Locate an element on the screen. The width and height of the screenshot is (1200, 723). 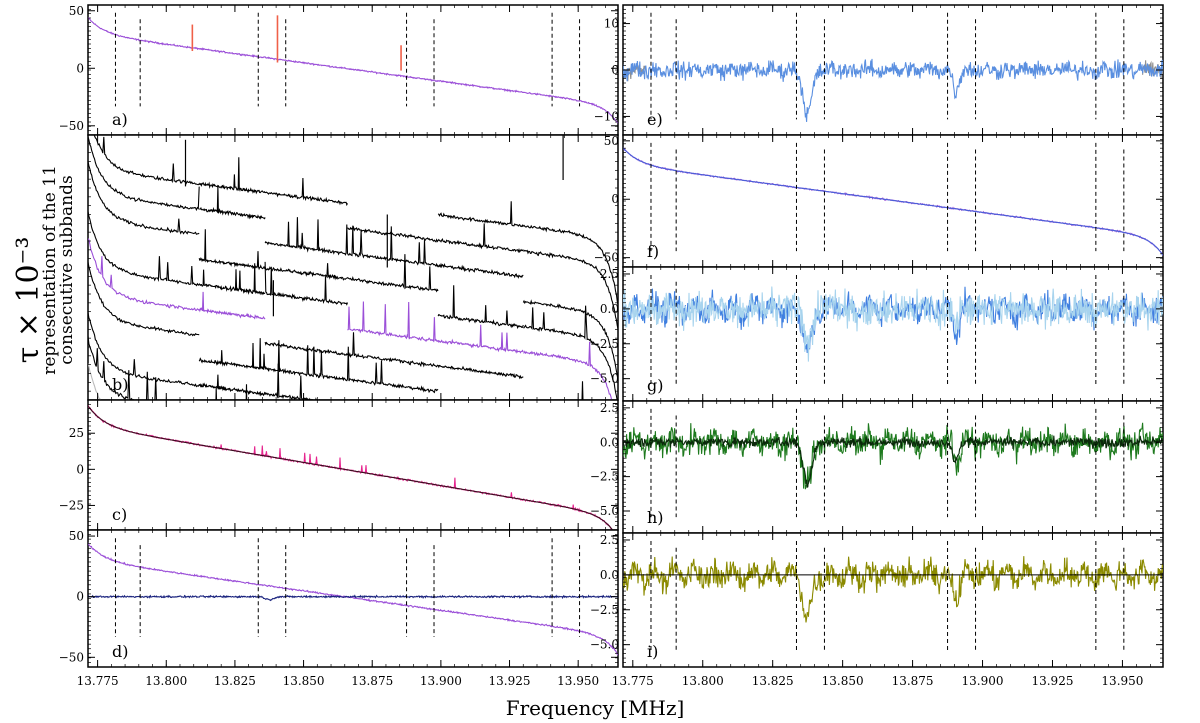
panel-f: −50 0 50 f) is located at coordinates (879, 201).